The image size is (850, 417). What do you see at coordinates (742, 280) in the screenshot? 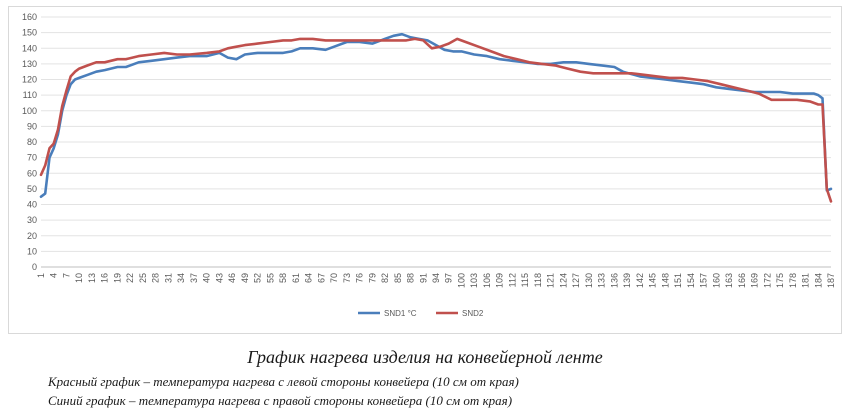
I see `x-tick-label: 166` at bounding box center [742, 280].